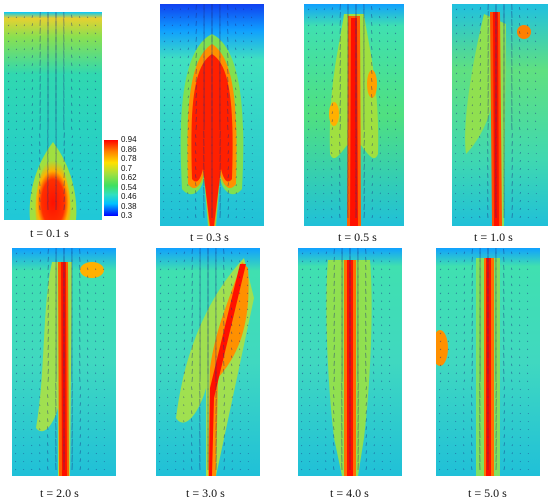 This screenshot has width=550, height=502. Describe the element at coordinates (208, 362) in the screenshot. I see `panel-t30` at that location.